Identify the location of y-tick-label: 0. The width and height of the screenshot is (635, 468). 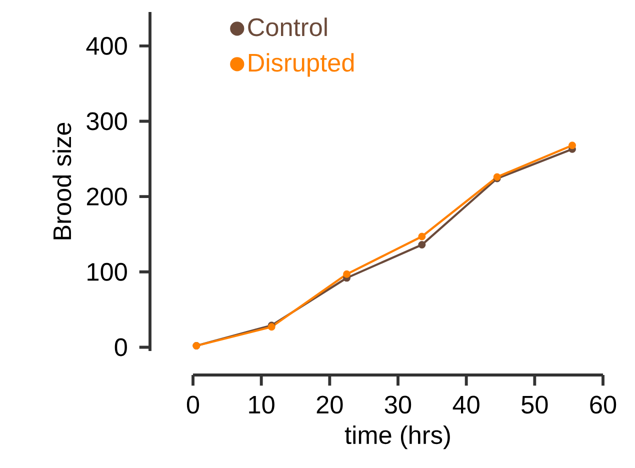
(120, 347).